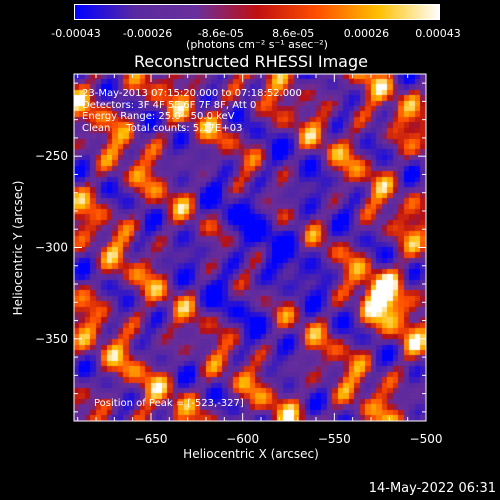  What do you see at coordinates (162, 128) in the screenshot?
I see `clean-counts-label: Clean Total counts: 5.17E+03` at bounding box center [162, 128].